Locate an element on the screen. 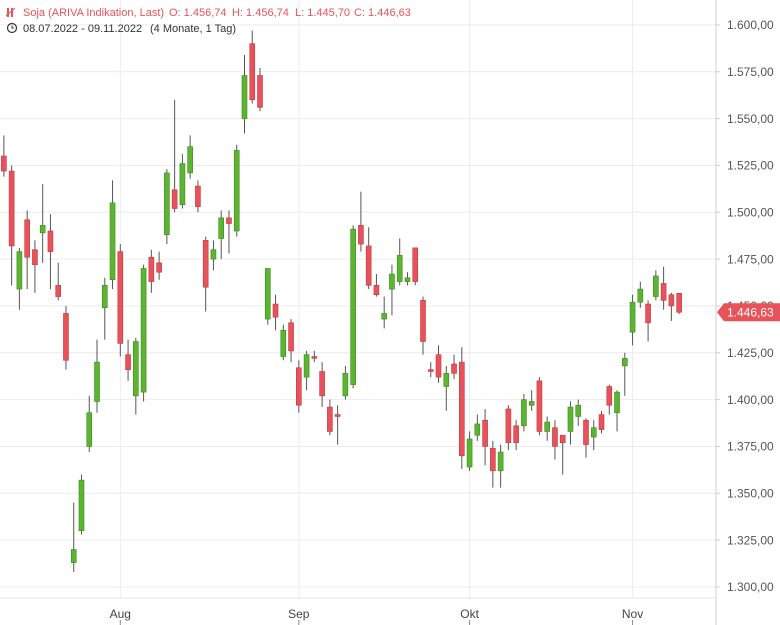  y-tick-label: 1.325,00 is located at coordinates (750, 540).